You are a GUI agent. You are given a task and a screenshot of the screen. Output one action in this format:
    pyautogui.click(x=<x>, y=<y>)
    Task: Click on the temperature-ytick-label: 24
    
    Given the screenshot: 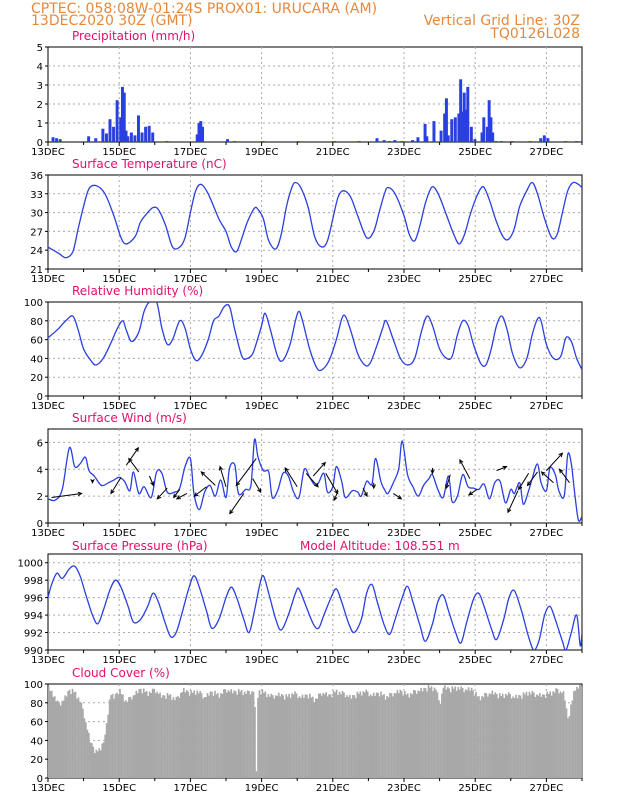 What is the action you would take?
    pyautogui.click(x=36, y=251)
    